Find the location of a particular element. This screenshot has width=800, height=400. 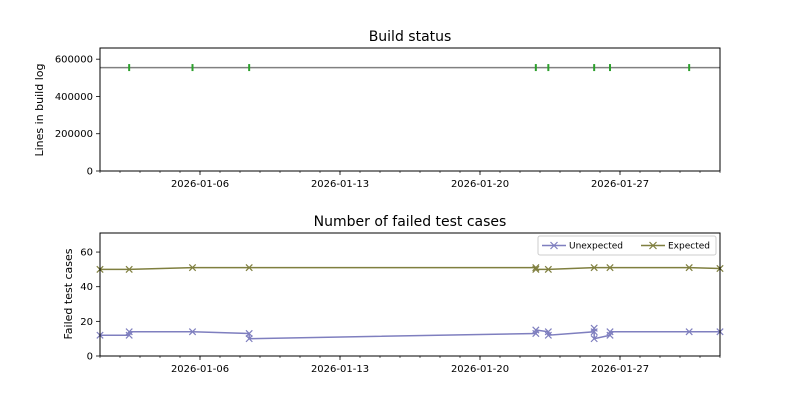

chart-title: Number of failed test cases is located at coordinates (410, 222).